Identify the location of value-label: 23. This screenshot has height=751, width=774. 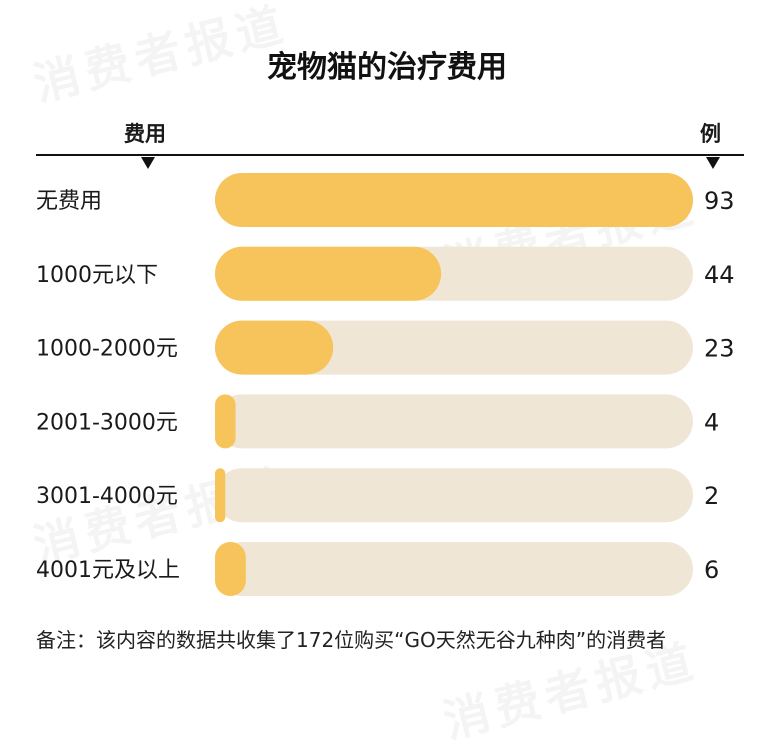
(719, 349).